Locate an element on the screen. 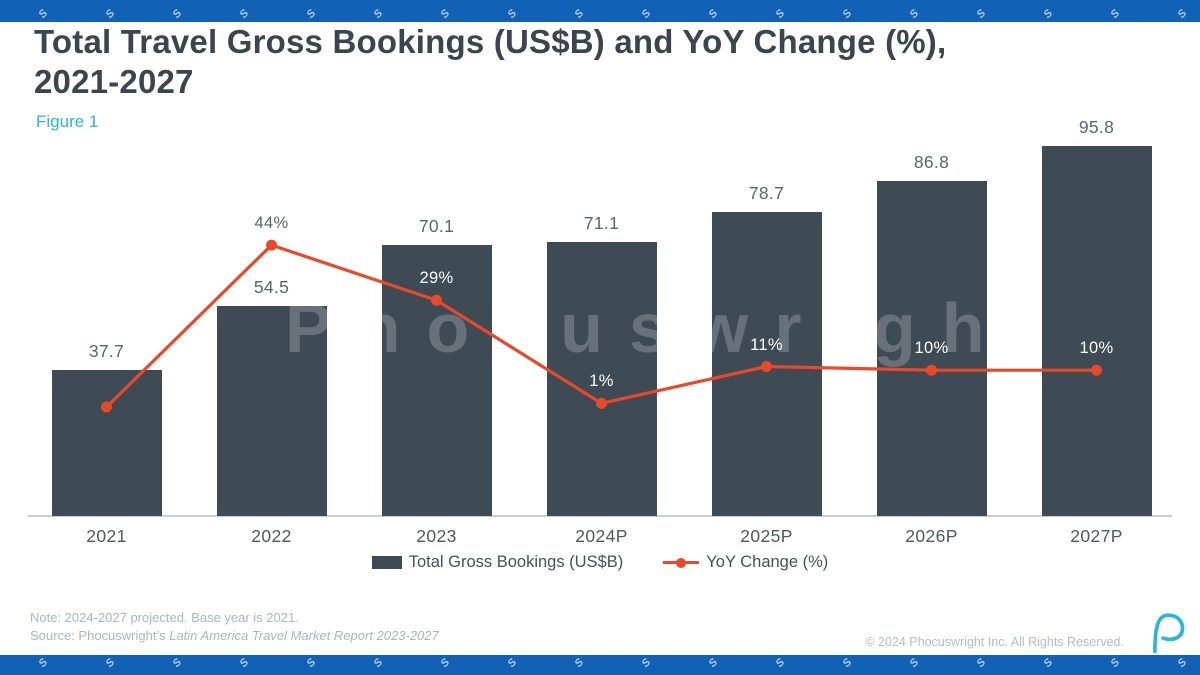 The height and width of the screenshot is (675, 1200). legend-item-gross-bookings: Total Gross Bookings (US$B) is located at coordinates (497, 562).